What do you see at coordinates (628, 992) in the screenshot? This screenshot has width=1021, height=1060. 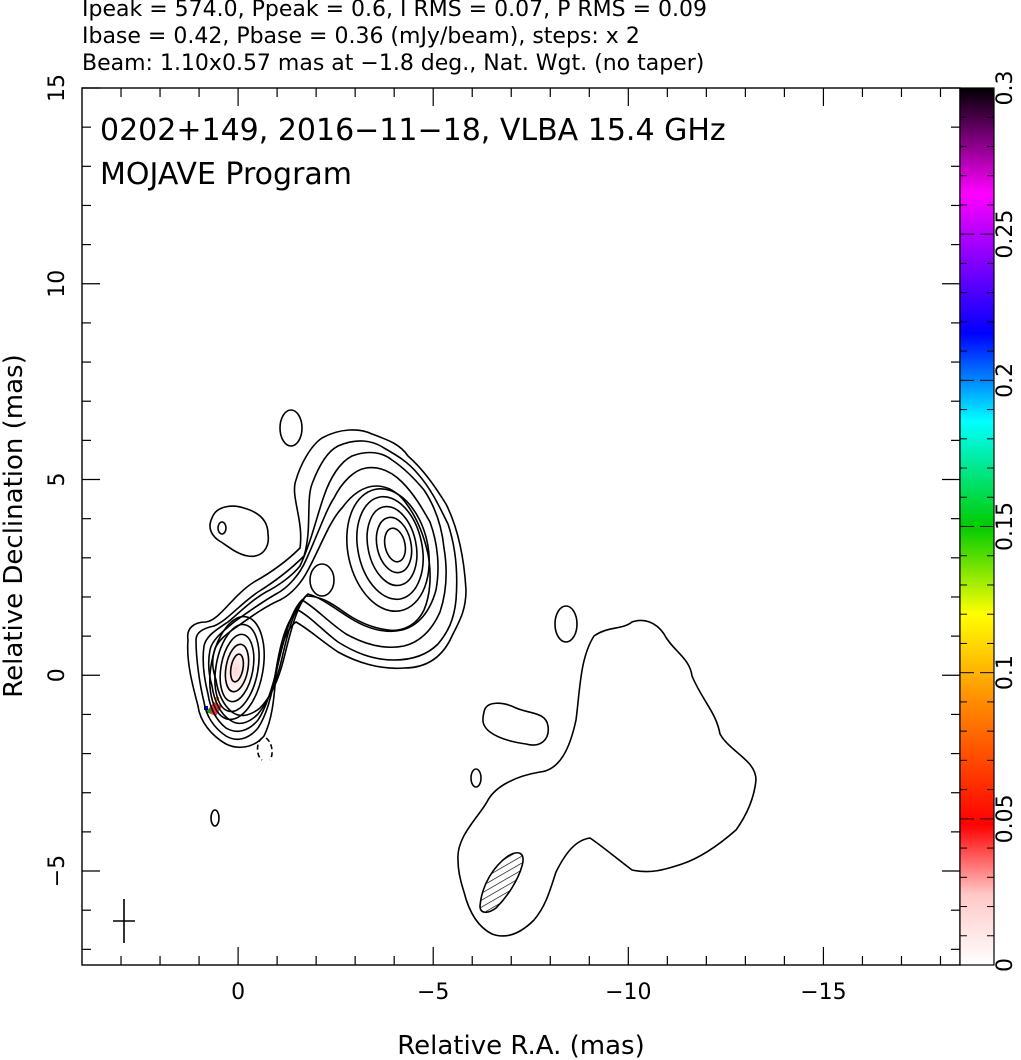 I see `x-tick-label: −10` at bounding box center [628, 992].